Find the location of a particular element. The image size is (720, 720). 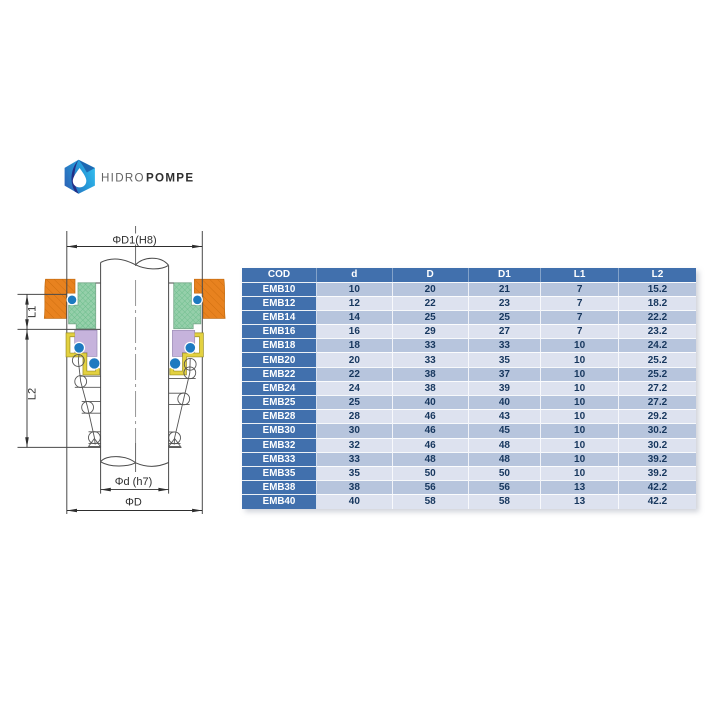

svg-text: ΦD is located at coordinates (133, 502).